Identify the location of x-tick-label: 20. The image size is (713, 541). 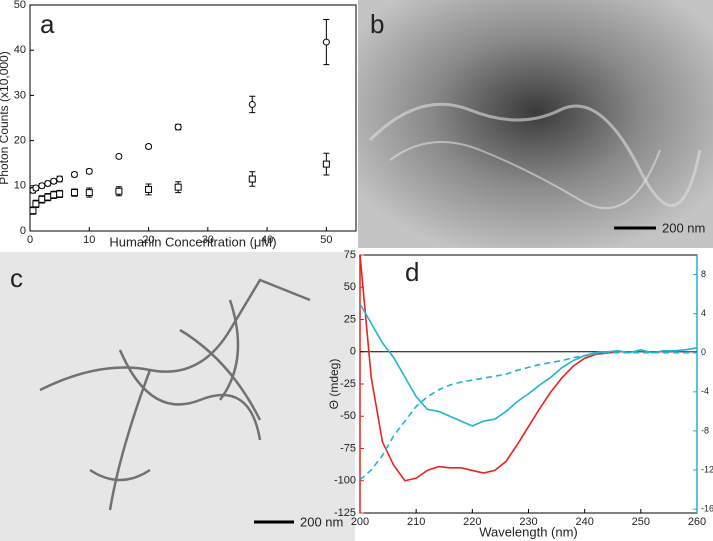
(148, 240).